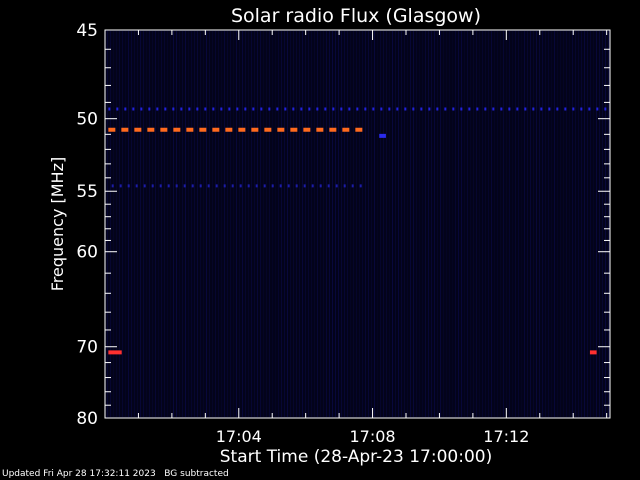 The height and width of the screenshot is (480, 640). I want to click on x-tick-label: 17:04, so click(239, 436).